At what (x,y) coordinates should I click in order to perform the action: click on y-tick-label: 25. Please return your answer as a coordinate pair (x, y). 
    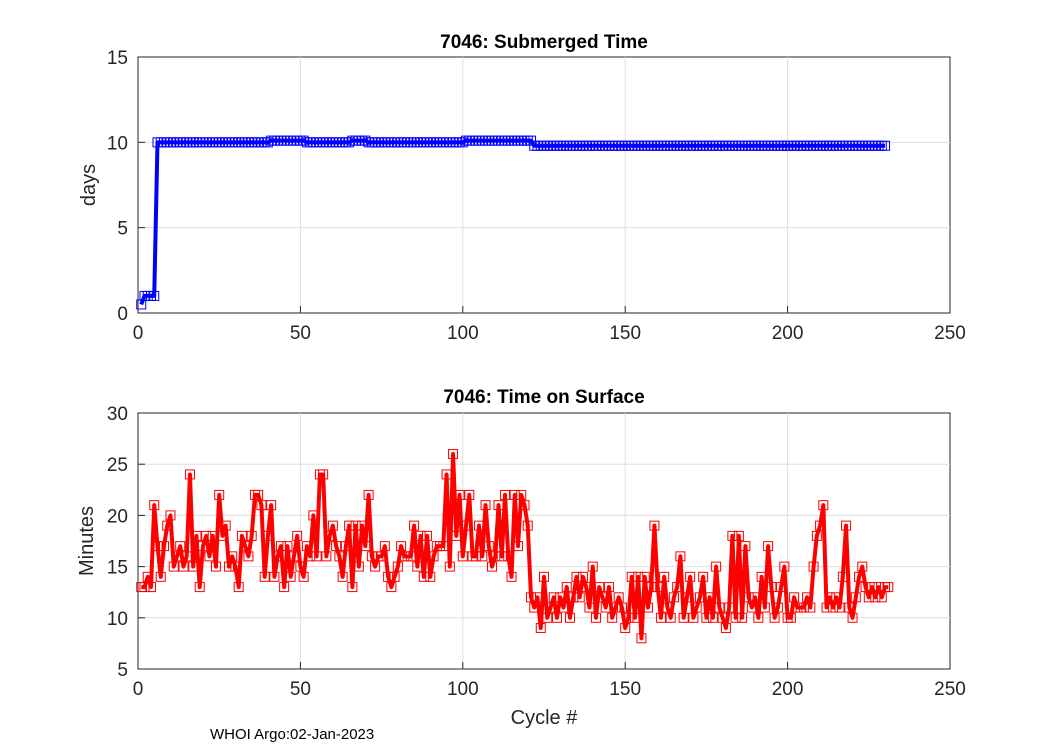
    Looking at the image, I should click on (117, 465).